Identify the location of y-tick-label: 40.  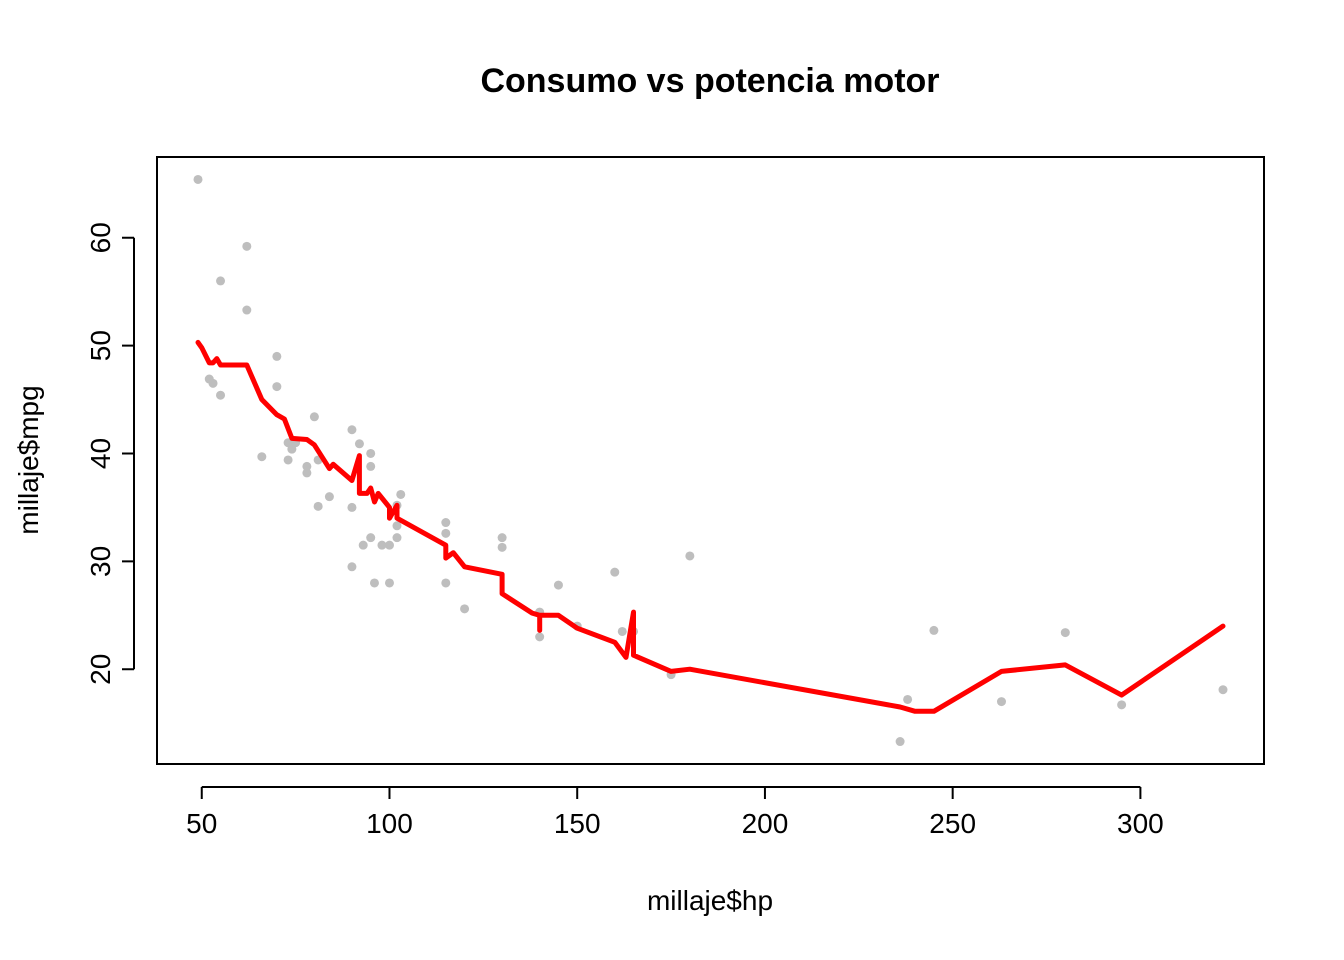
(100, 453).